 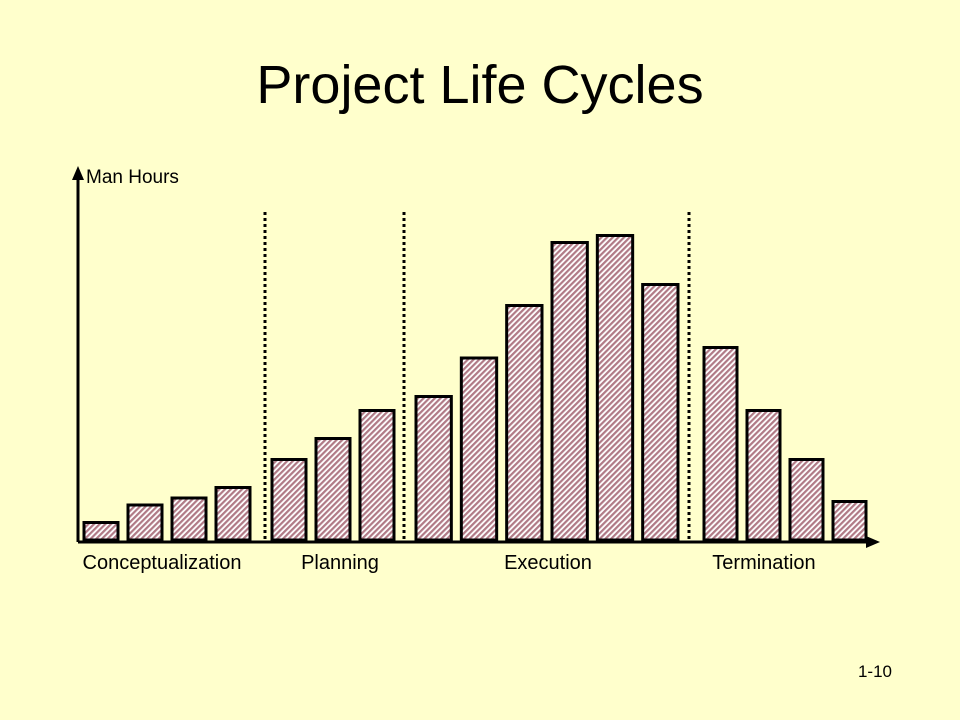 What do you see at coordinates (874, 671) in the screenshot?
I see `page-number: 1-10` at bounding box center [874, 671].